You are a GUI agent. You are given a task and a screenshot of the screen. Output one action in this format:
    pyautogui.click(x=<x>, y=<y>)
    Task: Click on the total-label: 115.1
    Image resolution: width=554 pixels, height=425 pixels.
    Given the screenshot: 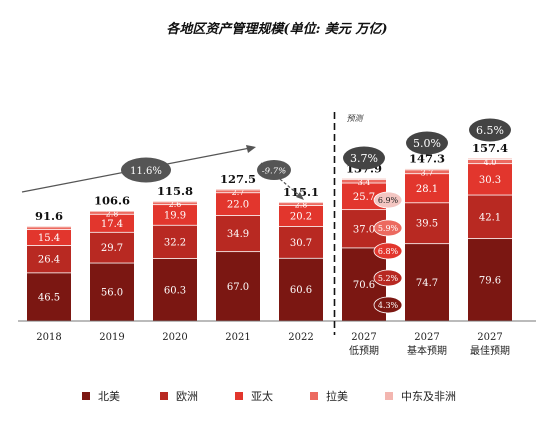 What is the action you would take?
    pyautogui.click(x=301, y=192)
    